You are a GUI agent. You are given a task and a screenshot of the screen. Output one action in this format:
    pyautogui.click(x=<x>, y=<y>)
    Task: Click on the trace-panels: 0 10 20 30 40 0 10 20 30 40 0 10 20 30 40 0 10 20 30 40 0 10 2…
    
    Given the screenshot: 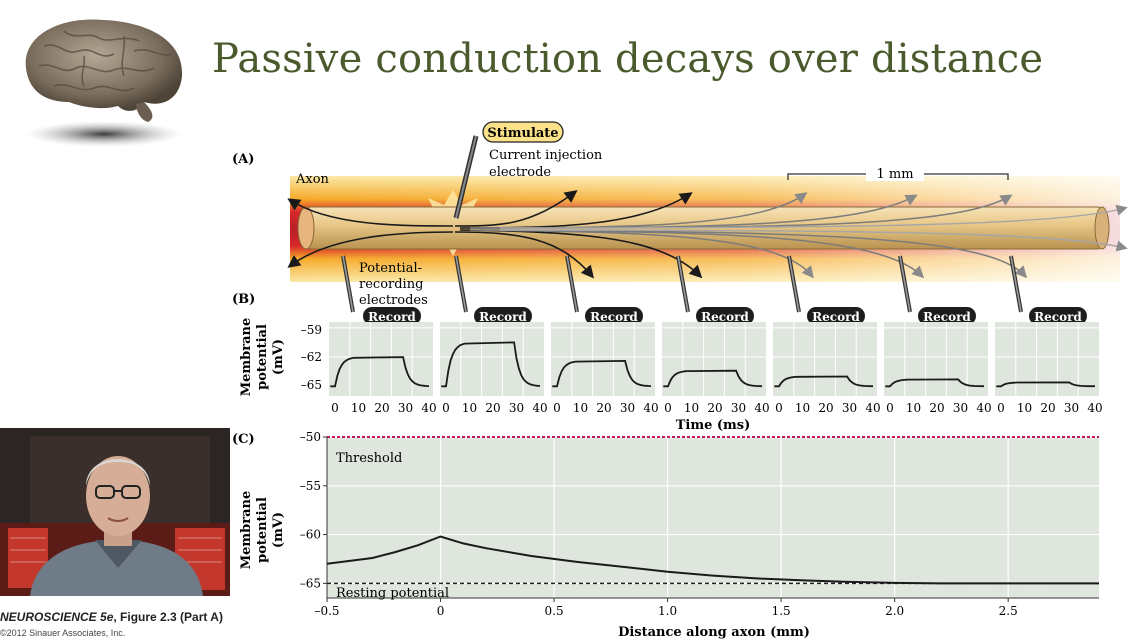 What is the action you would take?
    pyautogui.click(x=716, y=368)
    